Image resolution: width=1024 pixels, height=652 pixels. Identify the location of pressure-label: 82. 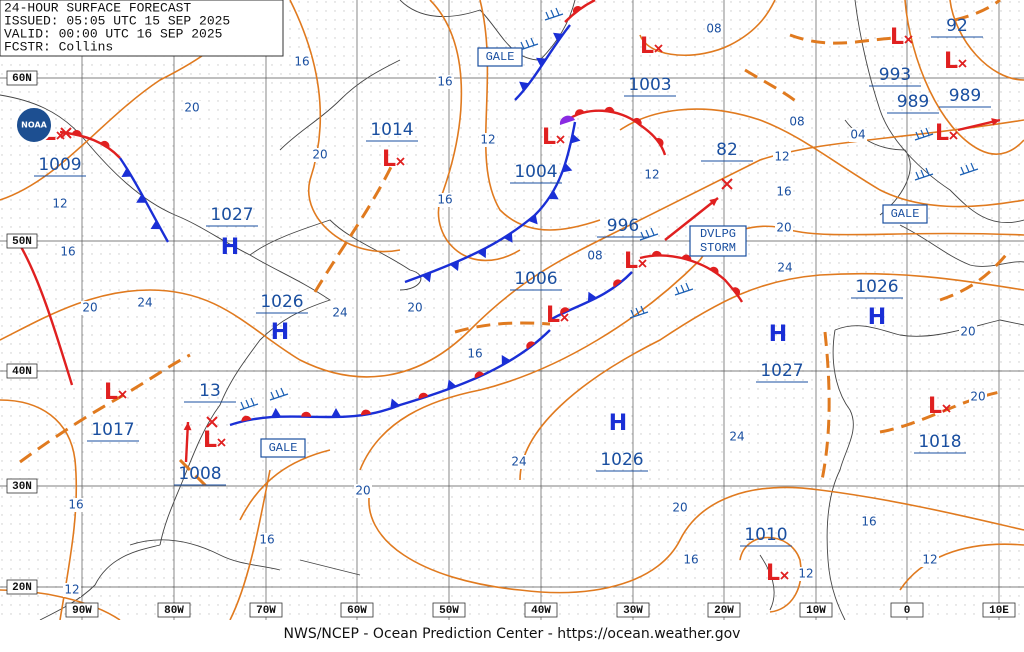
(727, 150).